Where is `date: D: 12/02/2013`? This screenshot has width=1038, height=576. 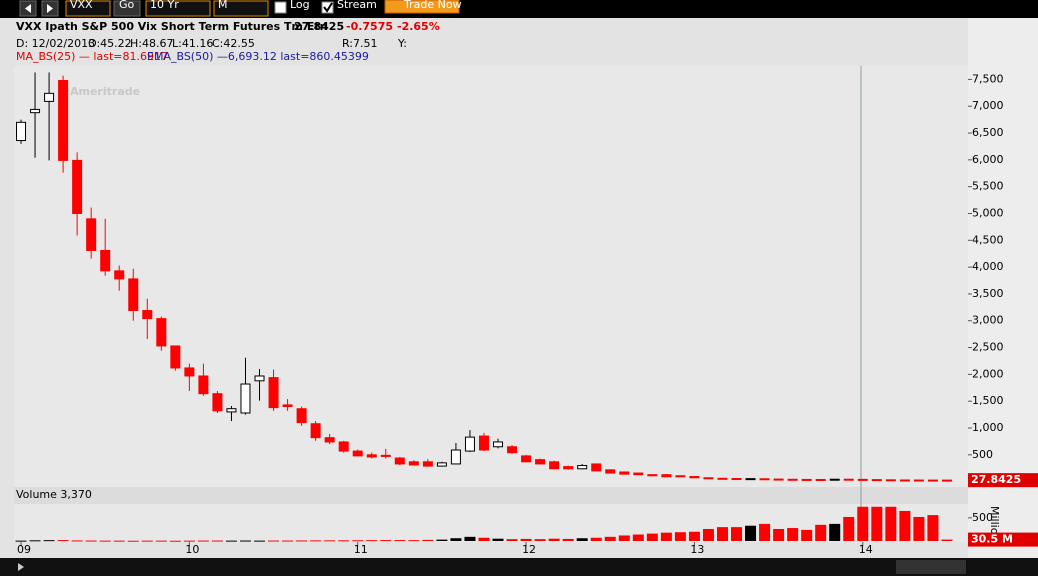 date: D: 12/02/2013 is located at coordinates (55, 43).